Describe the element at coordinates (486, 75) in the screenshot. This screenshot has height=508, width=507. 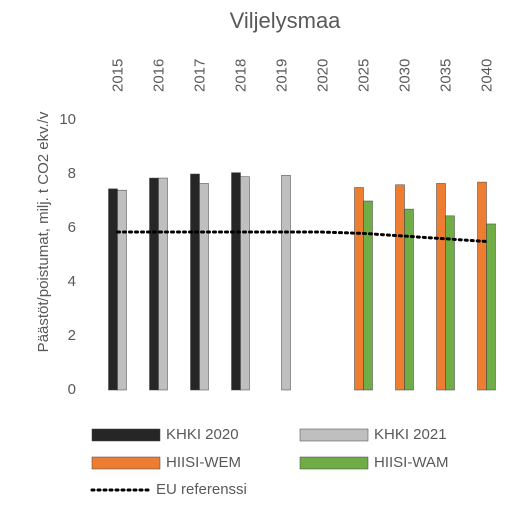
I see `x-tick-label: 2040` at that location.